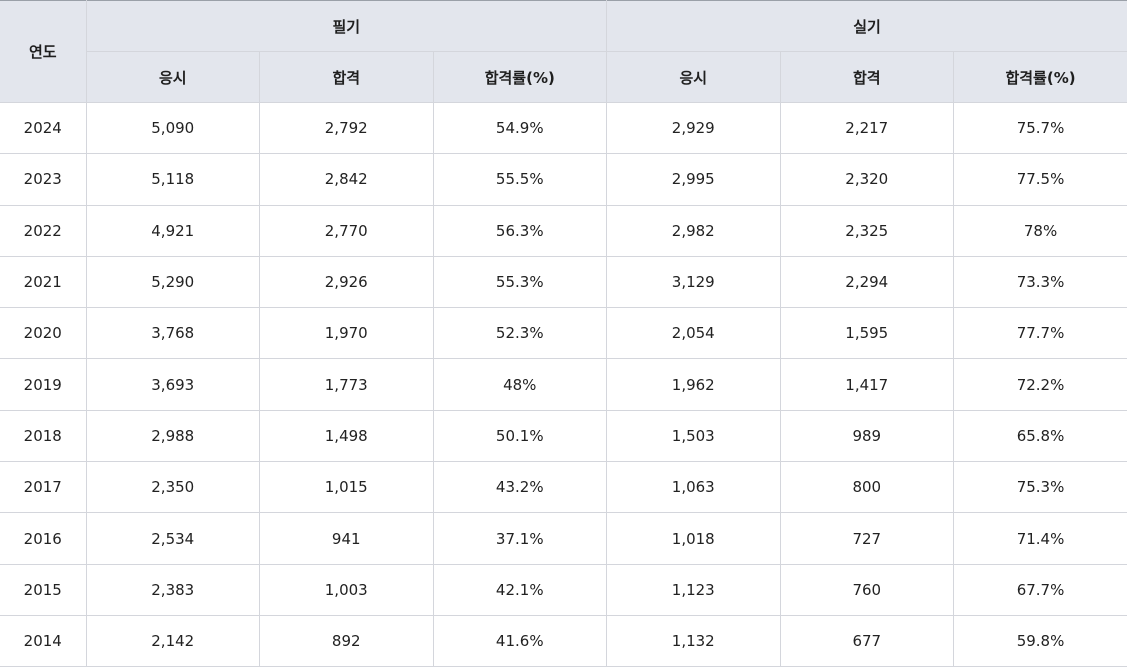  I want to click on written-pass-rate-cell: 41.6%, so click(520, 641).